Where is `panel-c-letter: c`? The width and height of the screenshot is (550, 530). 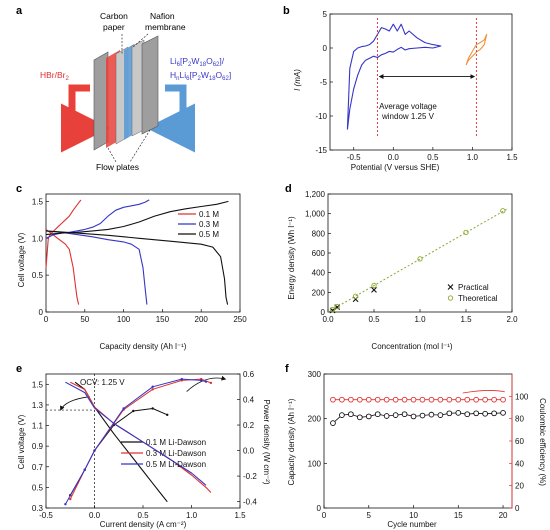
panel-c-letter: c is located at coordinates (19, 189).